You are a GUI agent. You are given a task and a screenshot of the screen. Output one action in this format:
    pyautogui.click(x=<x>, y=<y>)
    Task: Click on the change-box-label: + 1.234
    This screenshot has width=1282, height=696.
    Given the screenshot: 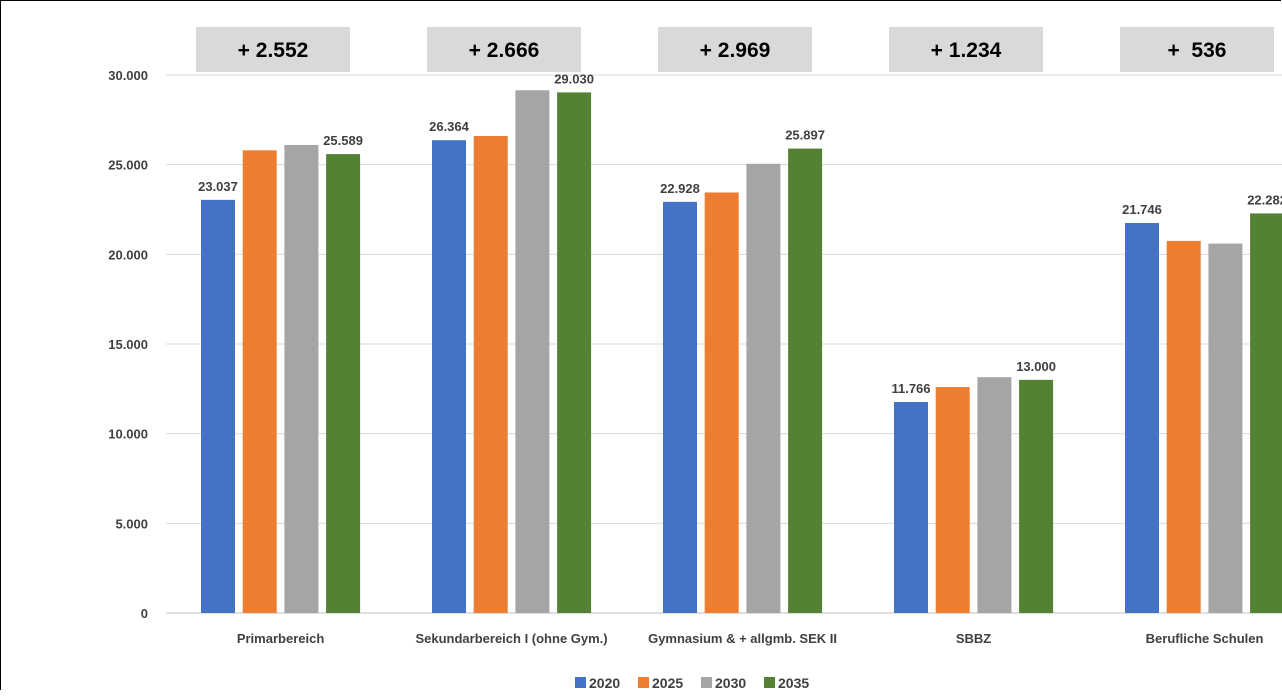 What is the action you would take?
    pyautogui.click(x=966, y=50)
    